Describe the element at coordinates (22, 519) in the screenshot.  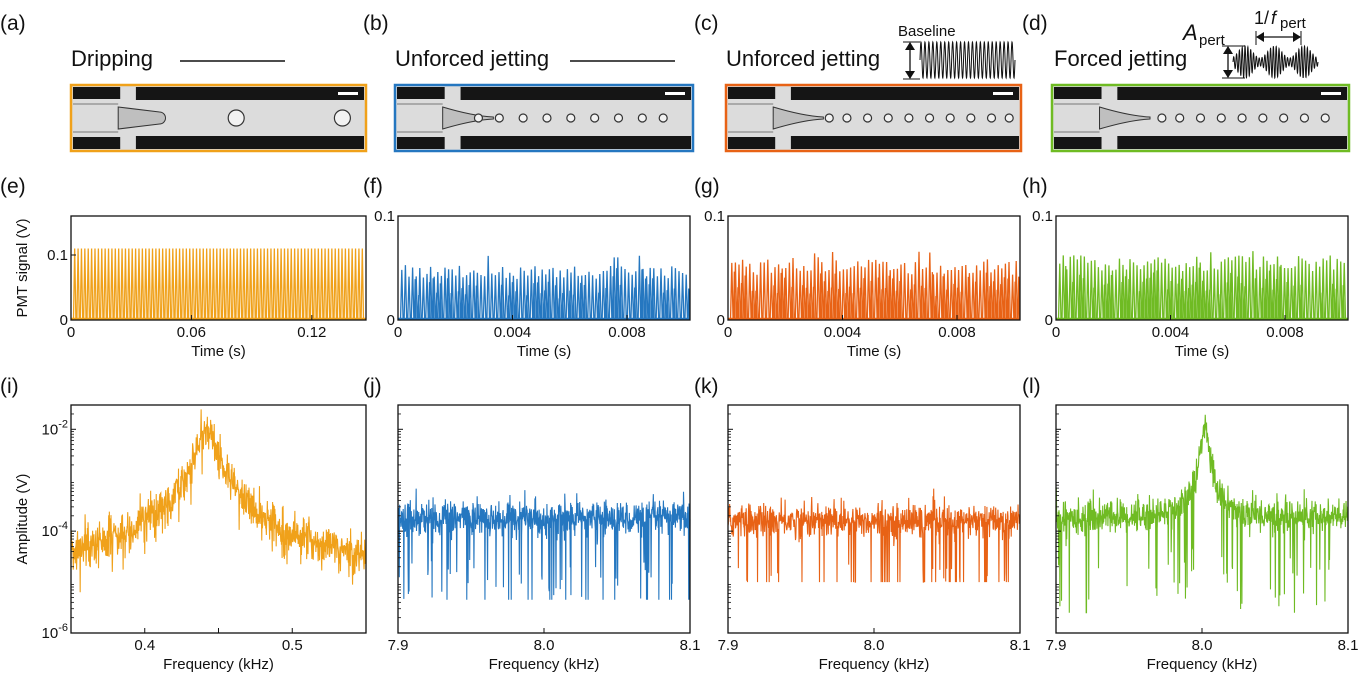
I see `y-axis-label: Amplitude (V)` at that location.